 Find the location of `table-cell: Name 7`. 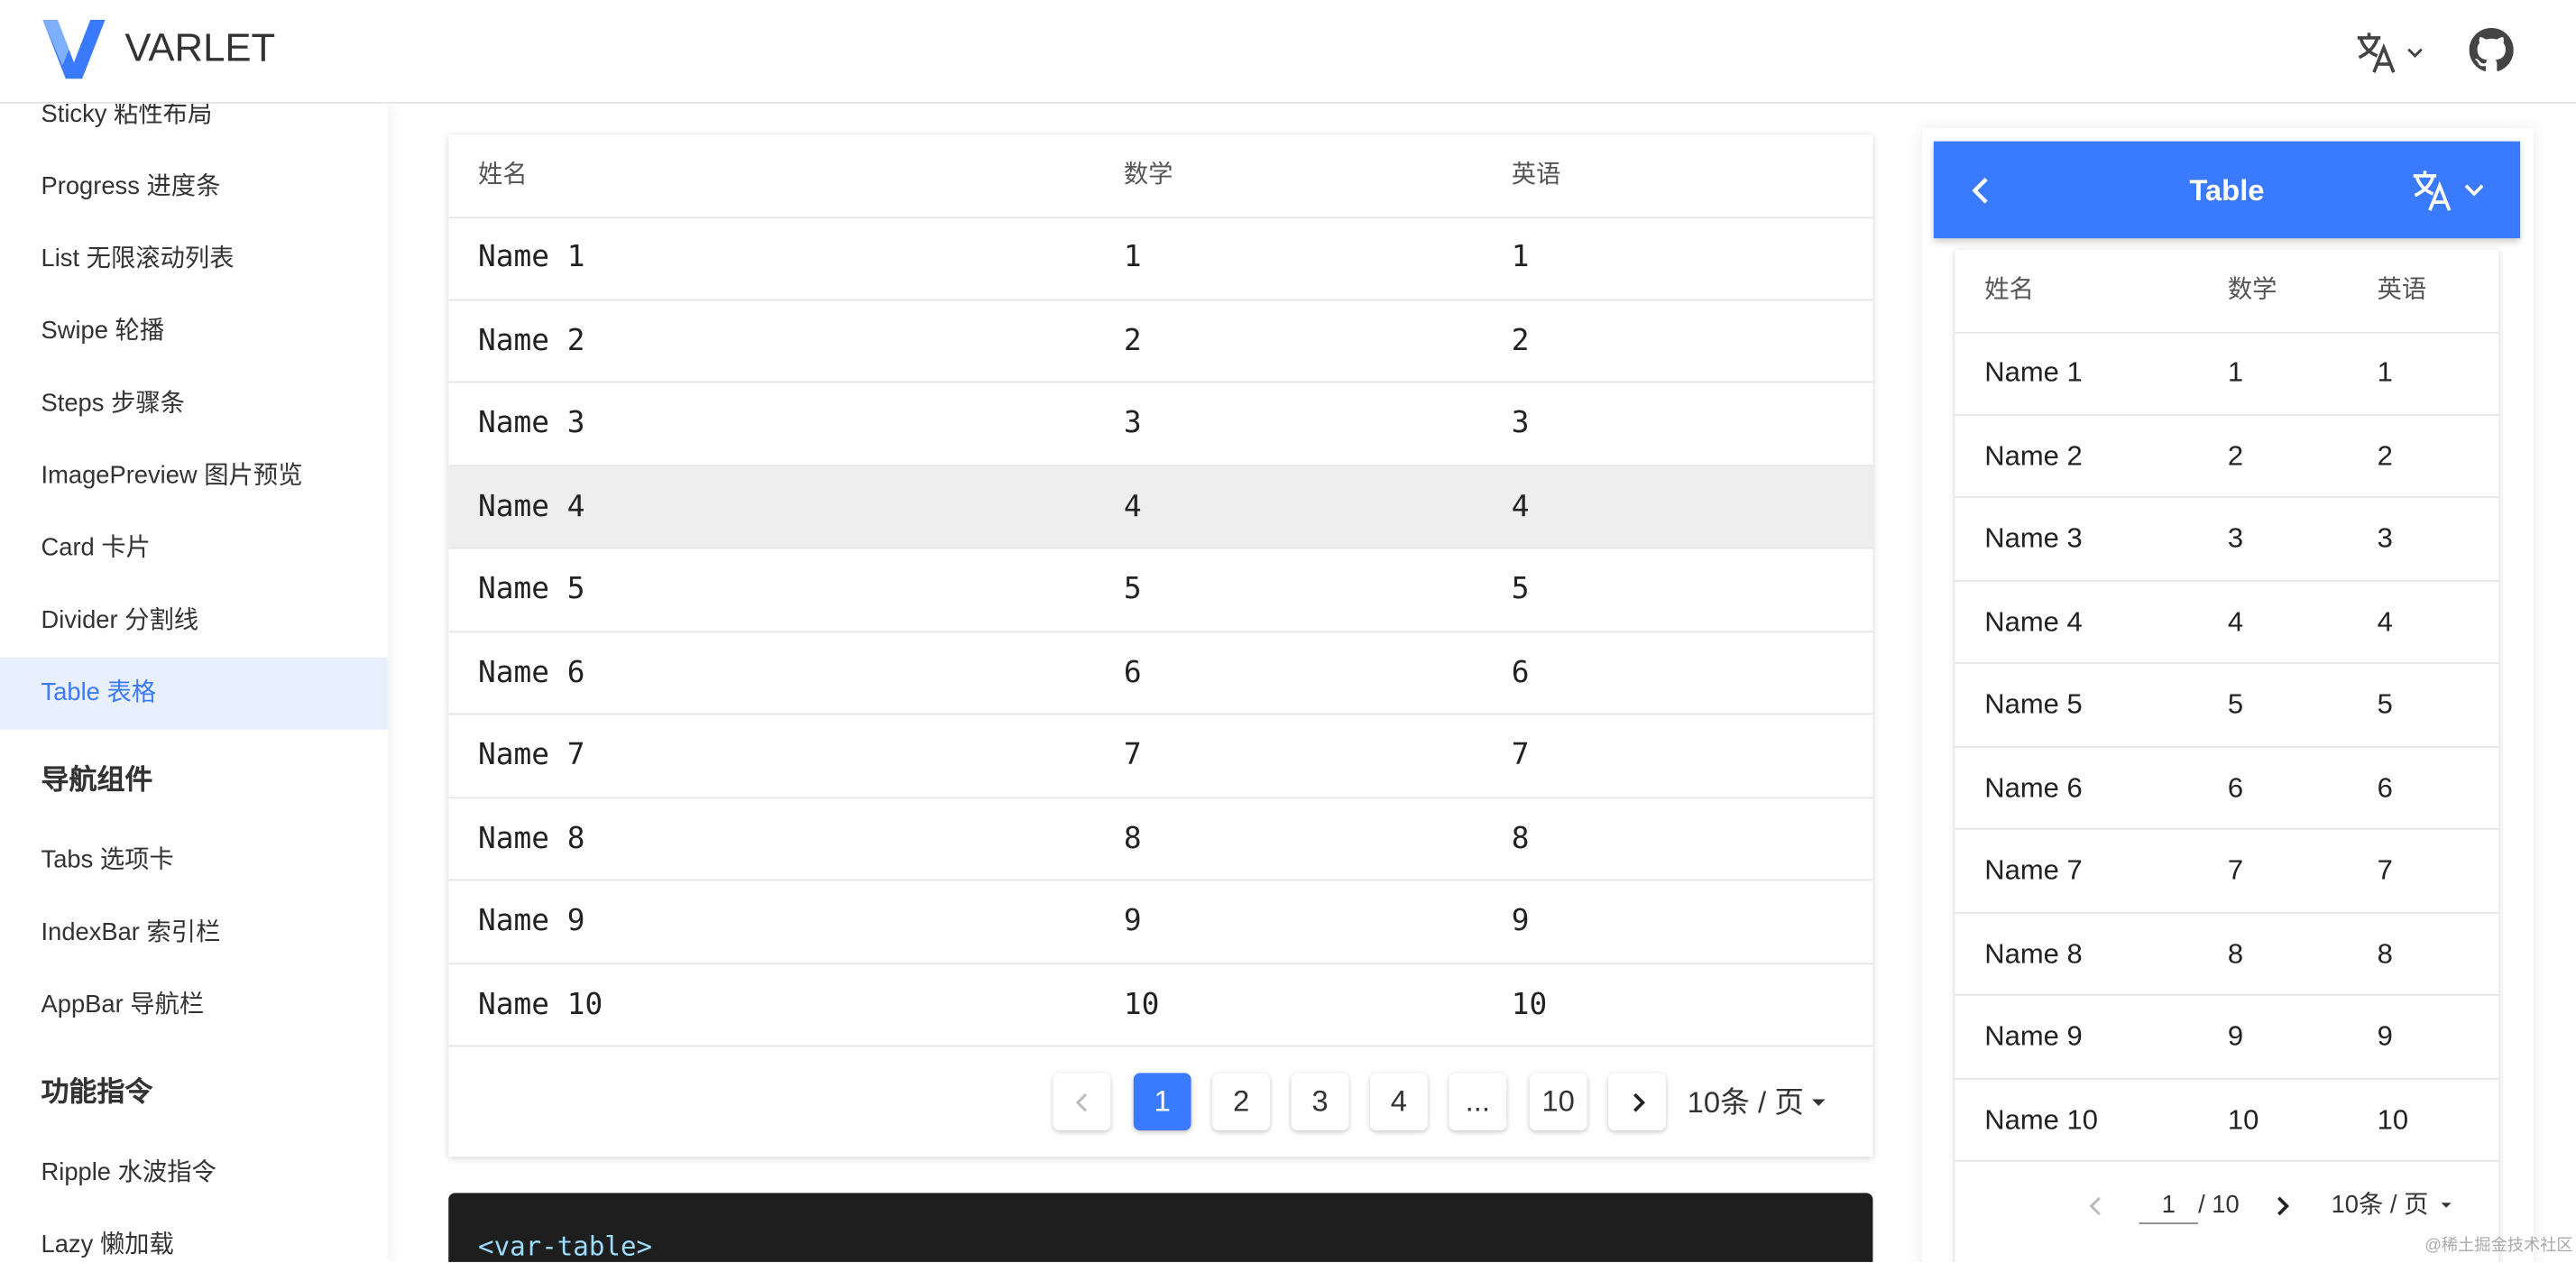

table-cell: Name 7 is located at coordinates (2034, 870).